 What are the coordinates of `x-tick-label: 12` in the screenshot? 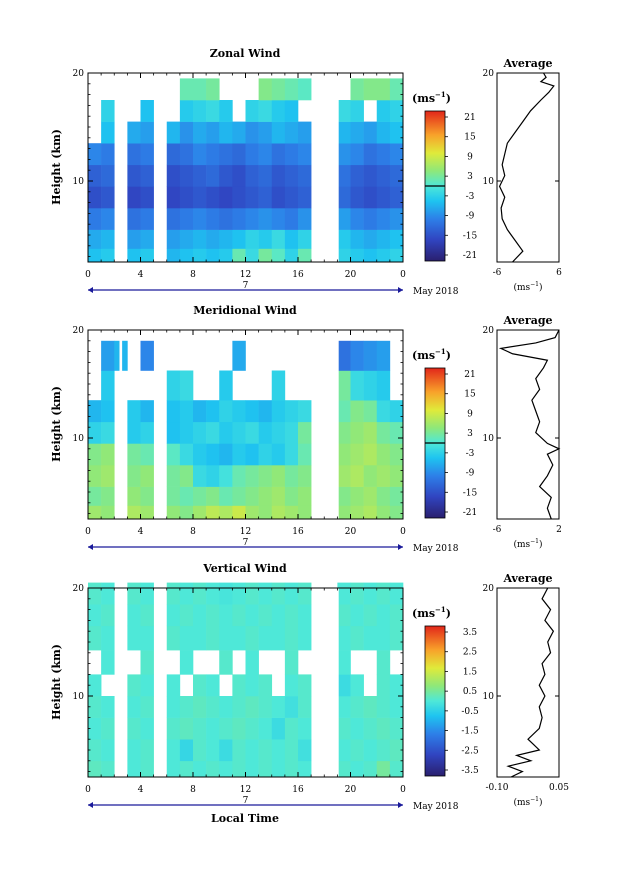 It's located at (245, 790).